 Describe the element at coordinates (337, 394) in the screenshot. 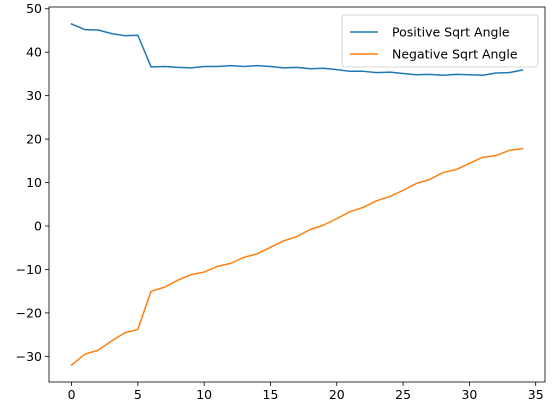

I see `x-tick-label: 20` at that location.